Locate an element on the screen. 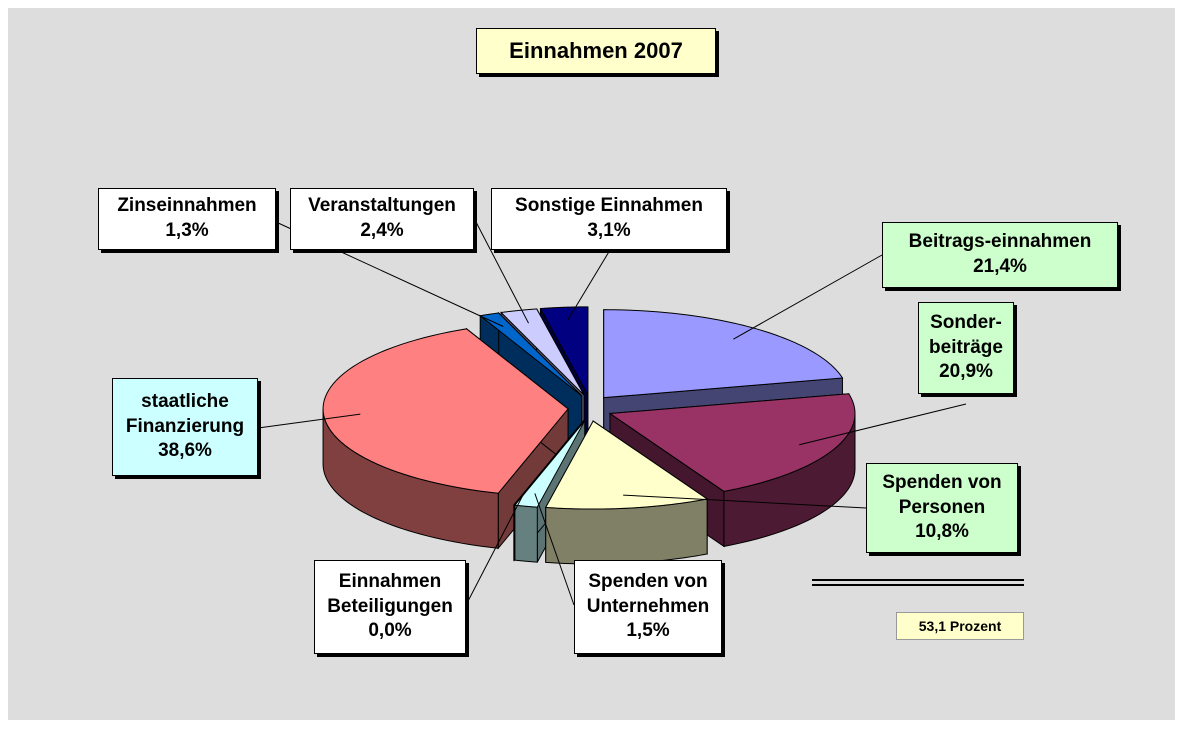 This screenshot has width=1183, height=735. label-text: Beitrags-einnahmen is located at coordinates (1000, 242).